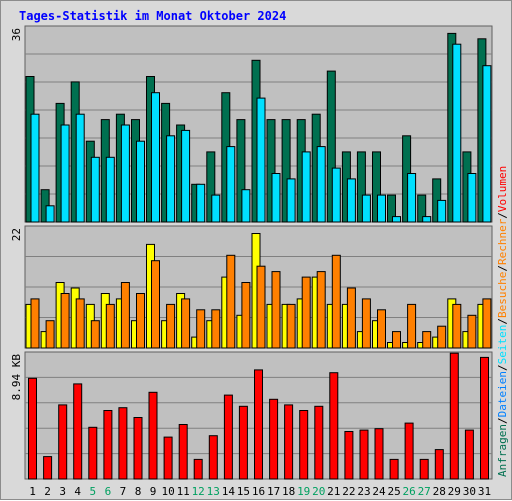  Describe the element at coordinates (153, 491) in the screenshot. I see `x-tick-label-9: 9` at that location.